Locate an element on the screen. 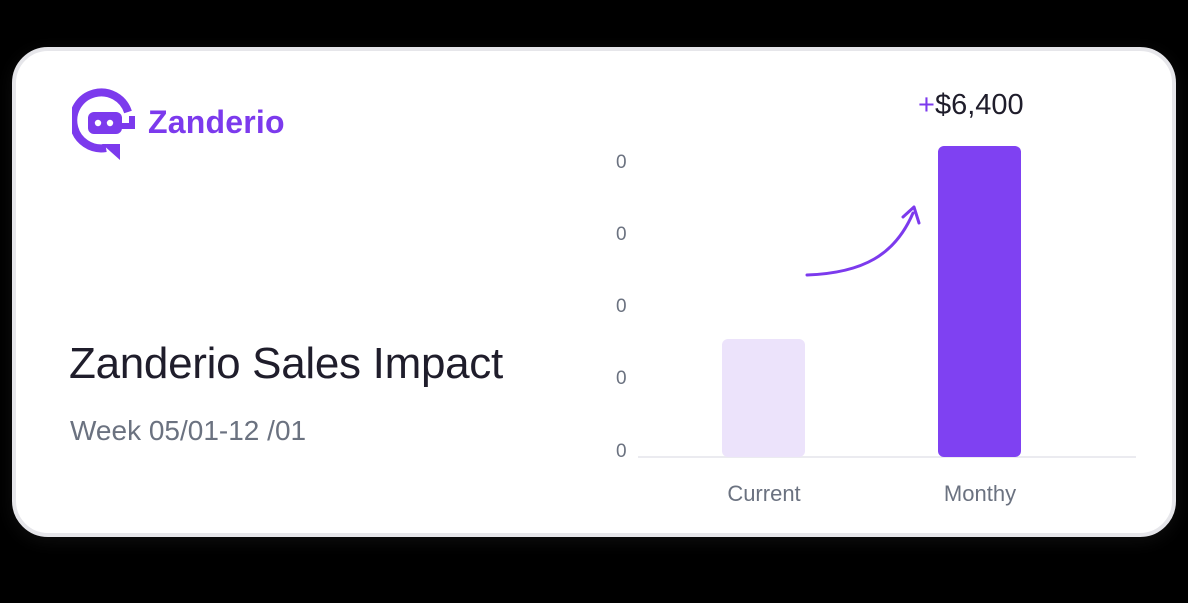 This screenshot has height=603, width=1188. brand-name: Zanderio is located at coordinates (216, 121).